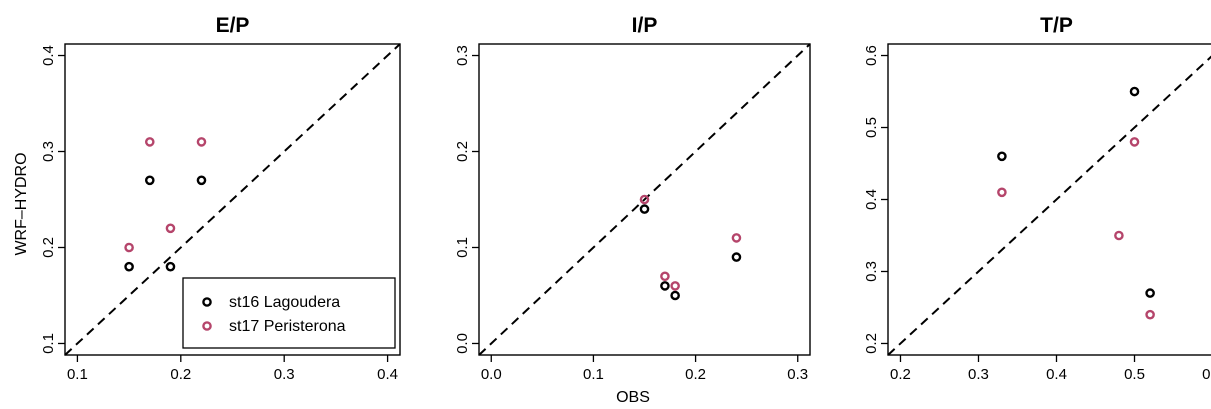  What do you see at coordinates (1206, 374) in the screenshot?
I see `x-tick-label: 0.6` at bounding box center [1206, 374].